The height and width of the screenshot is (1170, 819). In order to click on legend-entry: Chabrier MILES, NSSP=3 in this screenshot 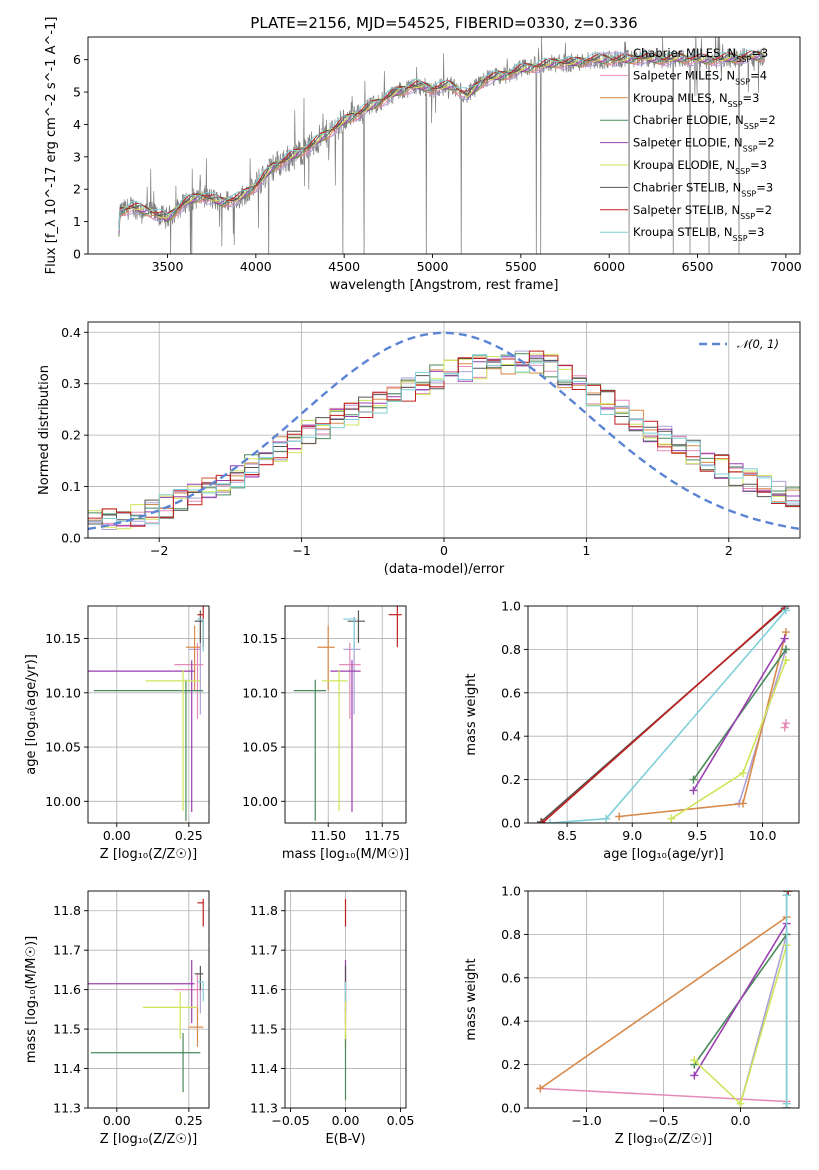, I will do `click(700, 55)`.